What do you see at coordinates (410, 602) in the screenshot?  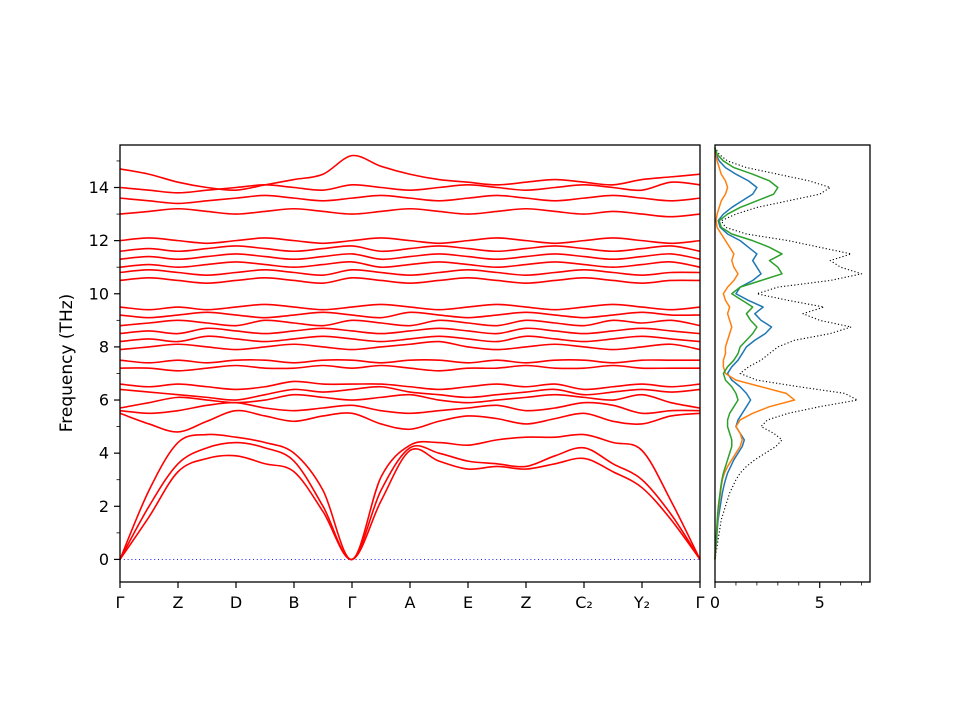 I see `k-point-label: A` at bounding box center [410, 602].